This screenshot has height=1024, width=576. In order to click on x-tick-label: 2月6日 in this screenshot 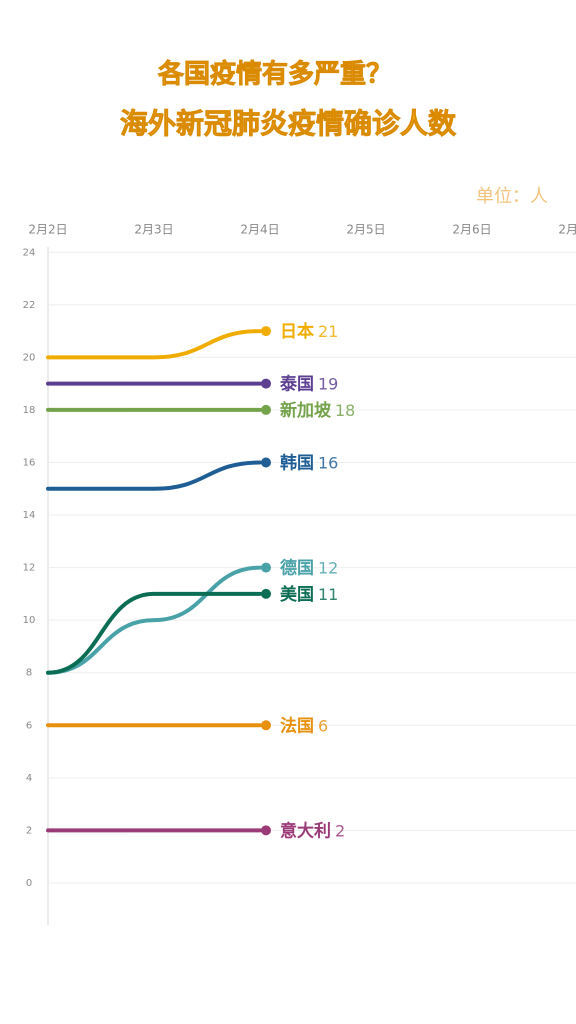, I will do `click(471, 230)`.